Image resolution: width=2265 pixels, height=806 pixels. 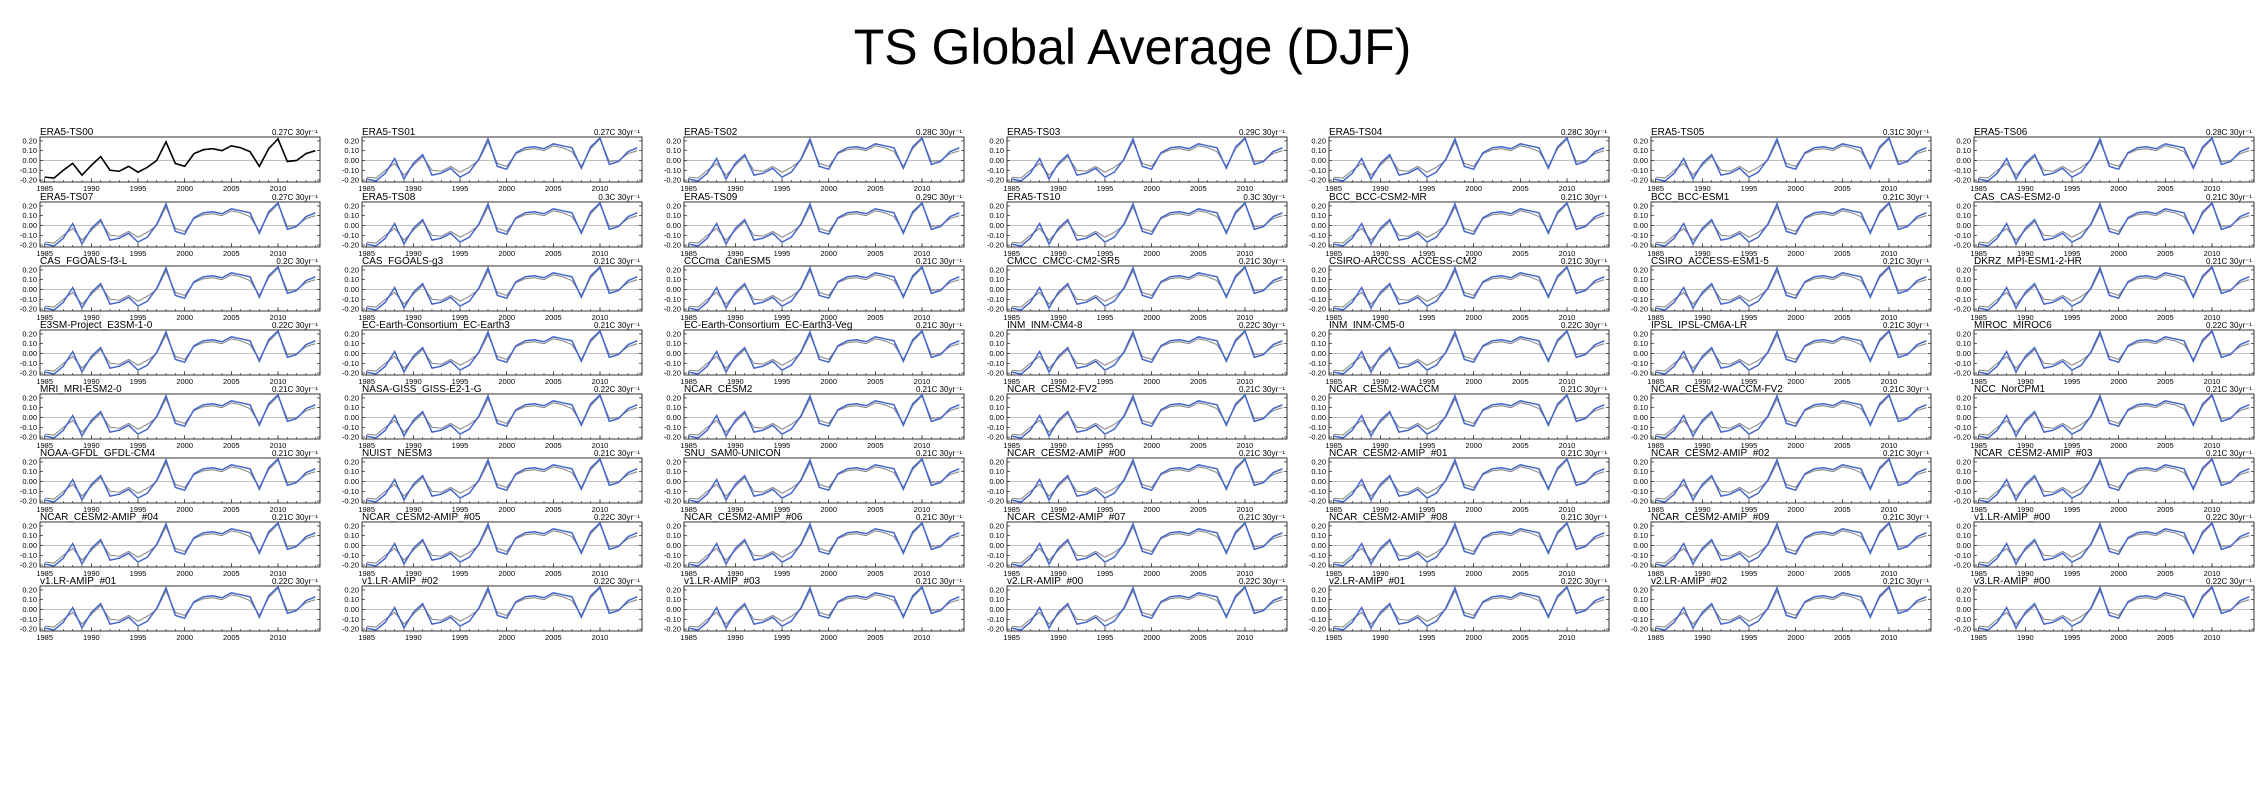 What do you see at coordinates (711, 132) in the screenshot?
I see `panel-title: ERA5-TS02` at bounding box center [711, 132].